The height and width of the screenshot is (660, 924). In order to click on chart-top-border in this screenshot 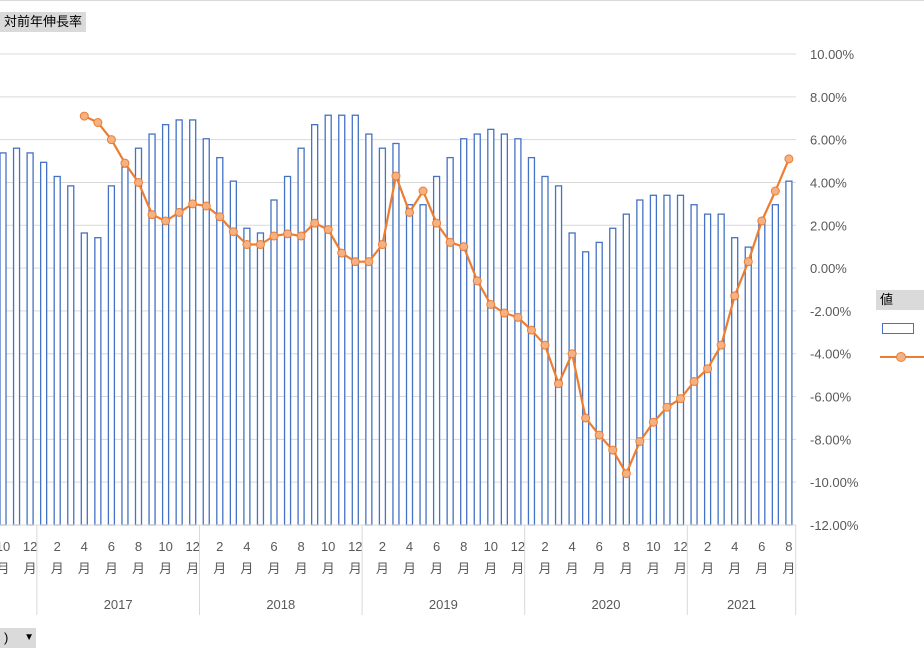, I will do `click(462, 0)`.